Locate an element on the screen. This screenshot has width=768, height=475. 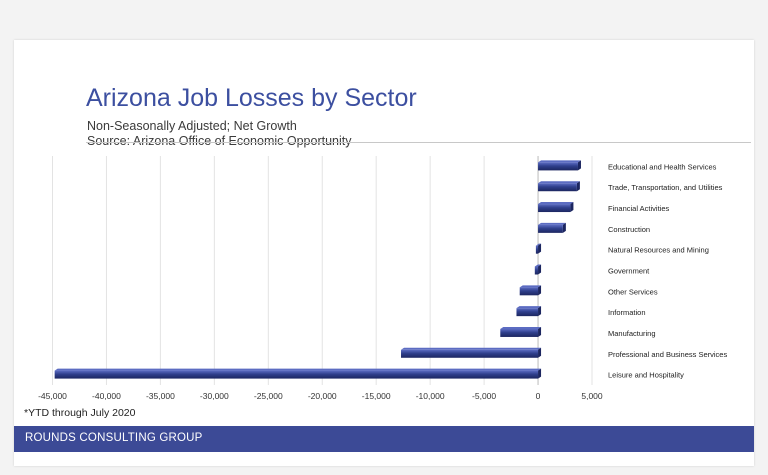
footer-bar: ROUNDS CONSULTING GROUP is located at coordinates (384, 439).